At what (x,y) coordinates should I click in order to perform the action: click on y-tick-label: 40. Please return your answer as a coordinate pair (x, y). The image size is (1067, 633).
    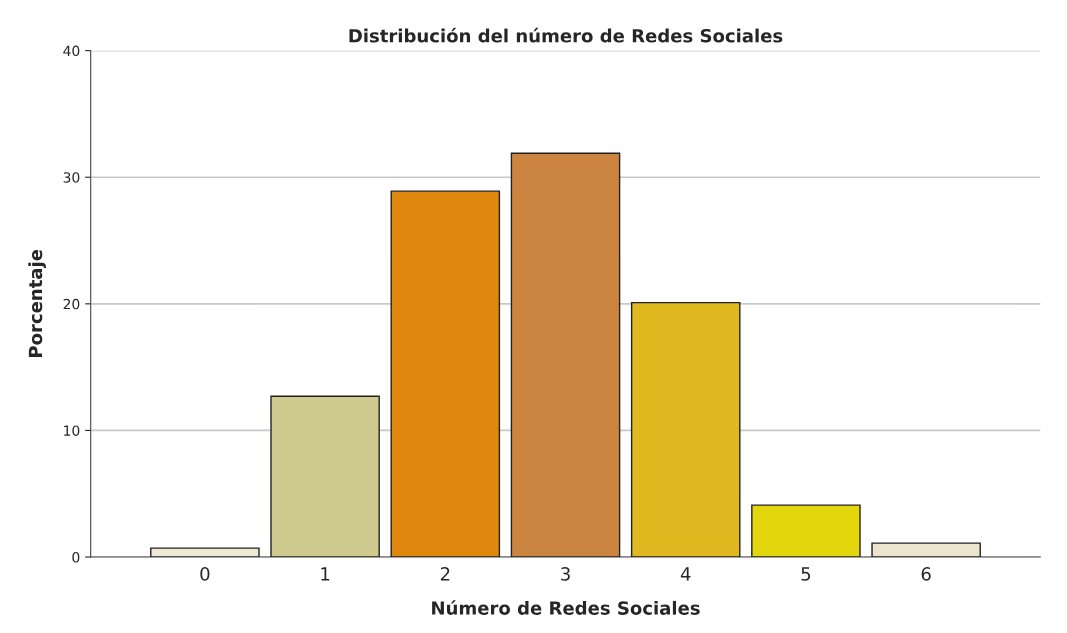
    Looking at the image, I should click on (71, 51).